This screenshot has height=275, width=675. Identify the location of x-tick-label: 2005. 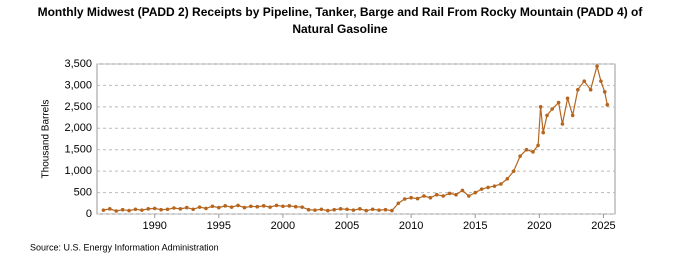
(347, 226).